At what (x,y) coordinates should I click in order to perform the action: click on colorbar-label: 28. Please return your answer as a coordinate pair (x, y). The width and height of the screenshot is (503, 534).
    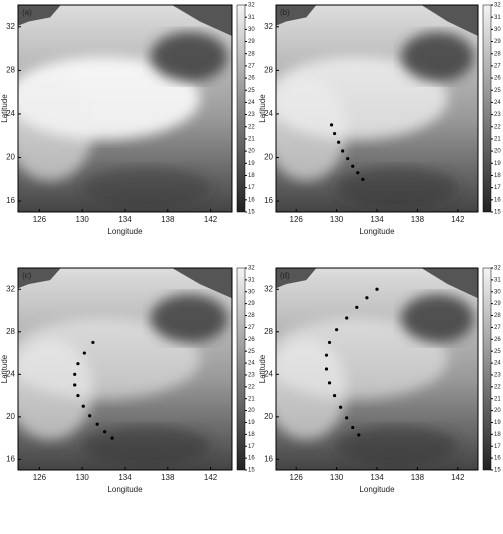
    Looking at the image, I should click on (497, 316).